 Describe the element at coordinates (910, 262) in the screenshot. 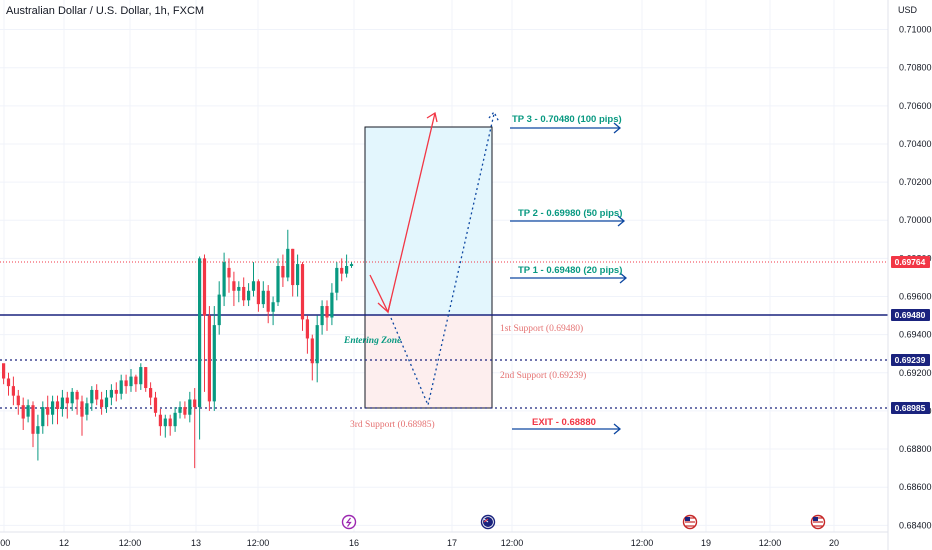

I see `price-tag: 0.69764` at that location.